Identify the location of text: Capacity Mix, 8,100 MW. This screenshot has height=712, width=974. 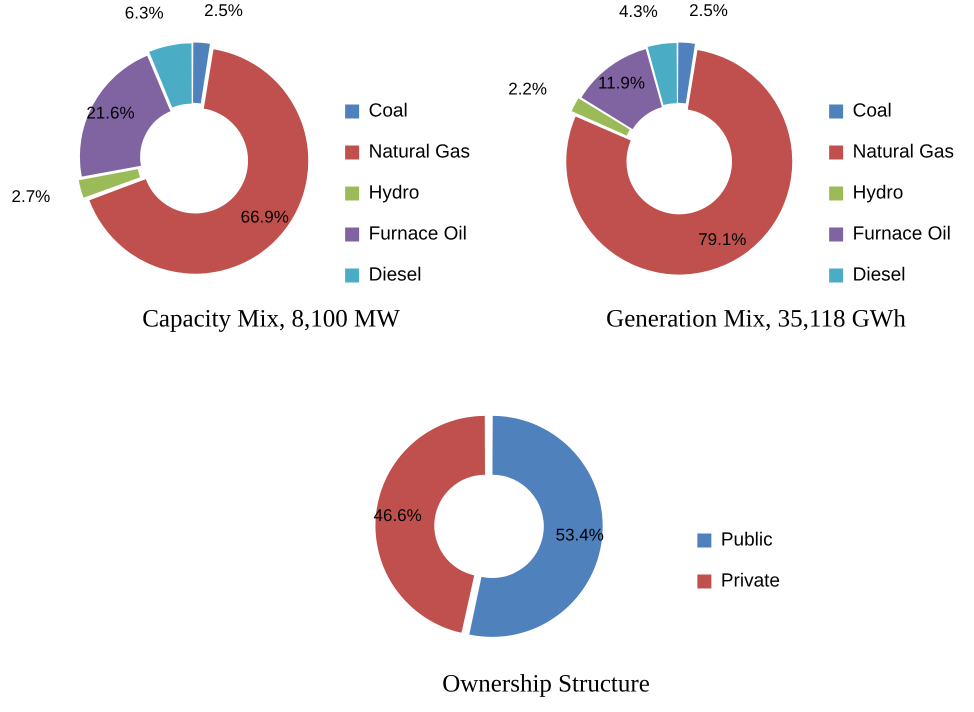
(271, 319).